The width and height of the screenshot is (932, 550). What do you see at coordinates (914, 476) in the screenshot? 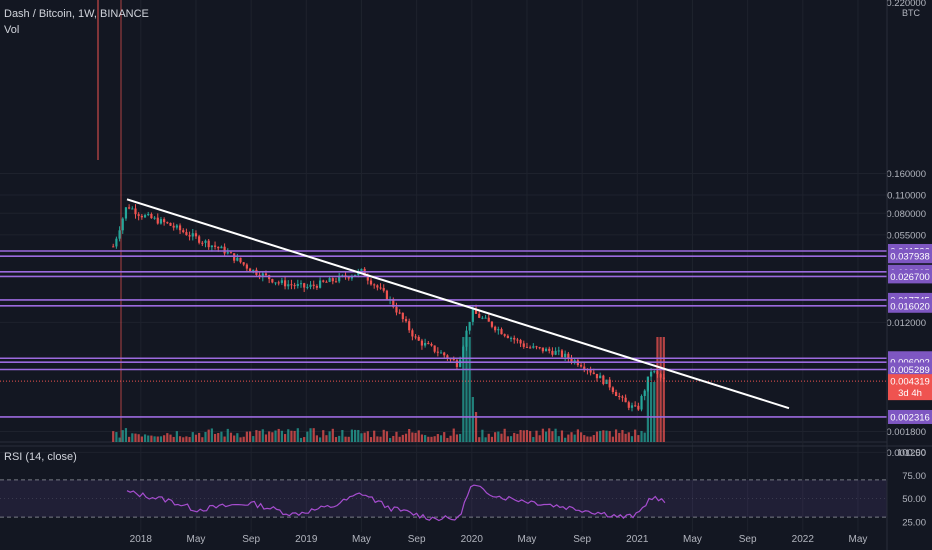
I see `rsi-tick-label: 75.00` at bounding box center [914, 476].